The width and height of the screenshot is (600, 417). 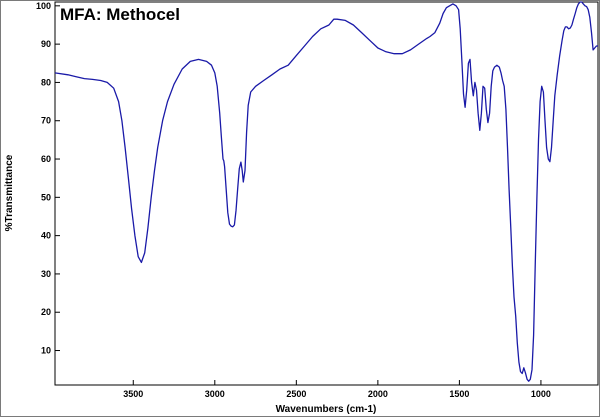 What do you see at coordinates (9, 192) in the screenshot?
I see `y-axis-title: %Transmittance` at bounding box center [9, 192].